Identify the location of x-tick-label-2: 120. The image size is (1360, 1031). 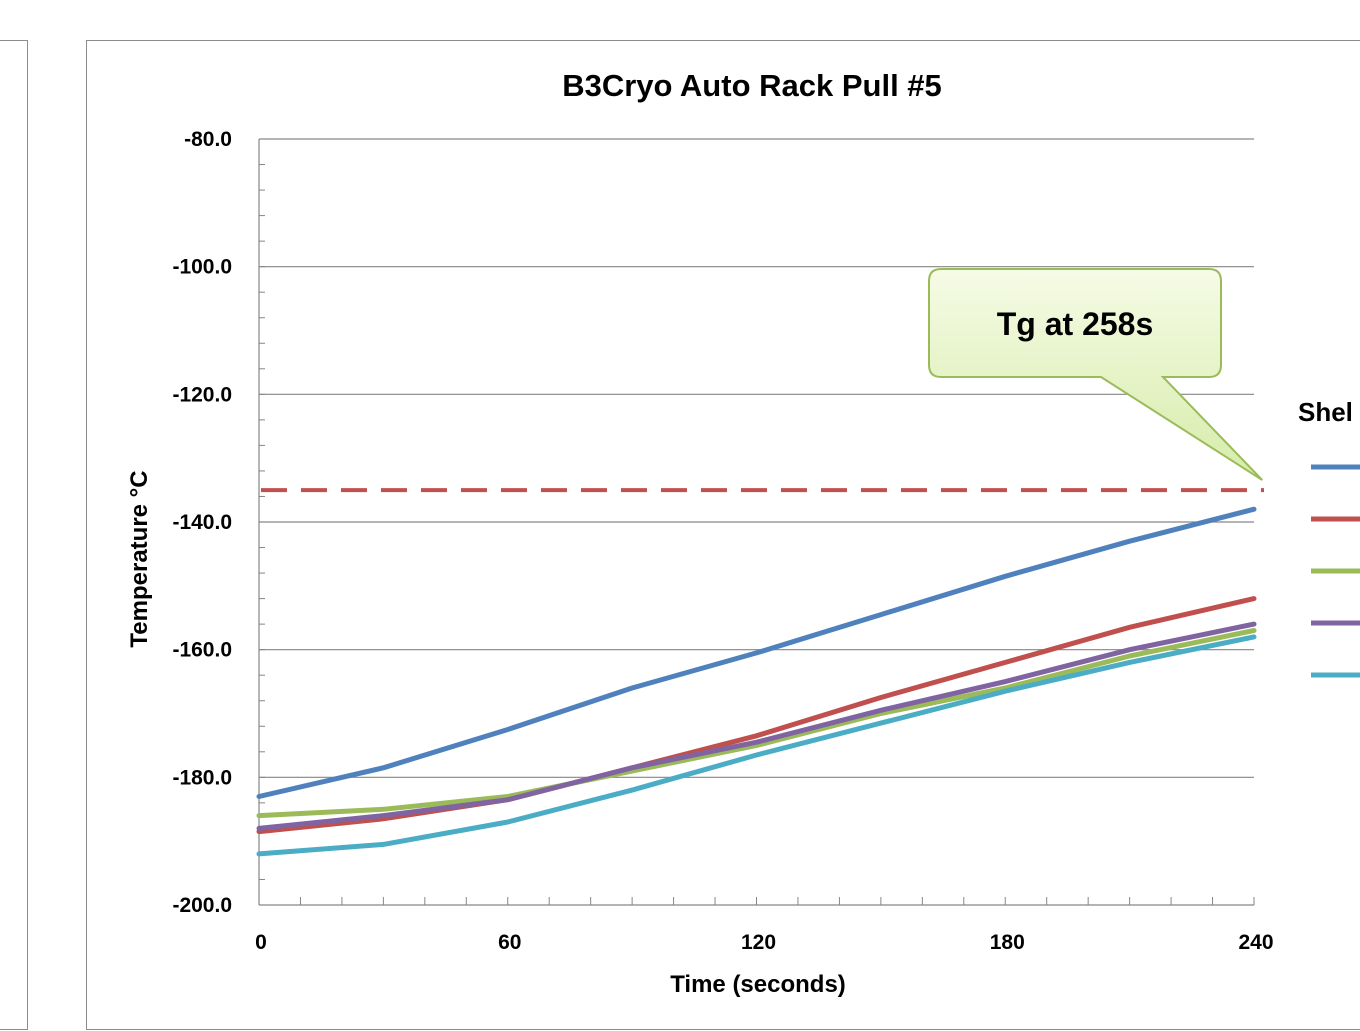
(758, 942).